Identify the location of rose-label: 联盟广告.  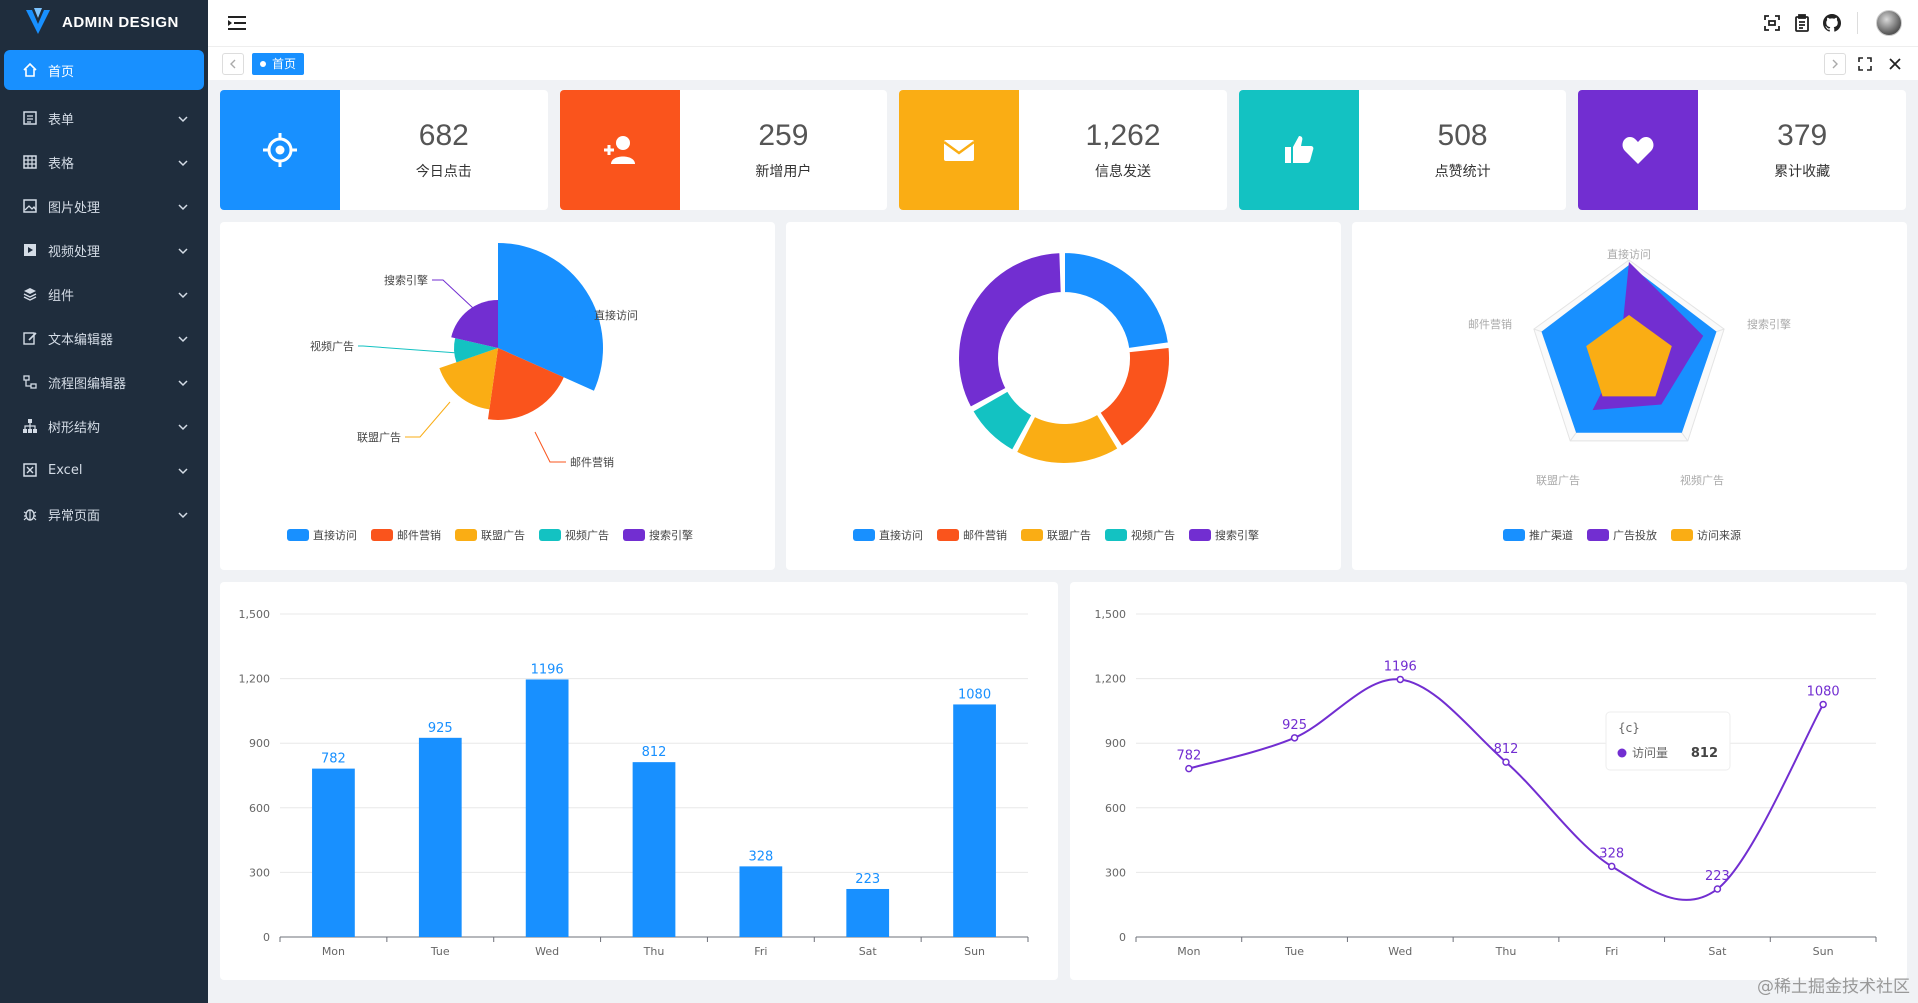
(379, 437).